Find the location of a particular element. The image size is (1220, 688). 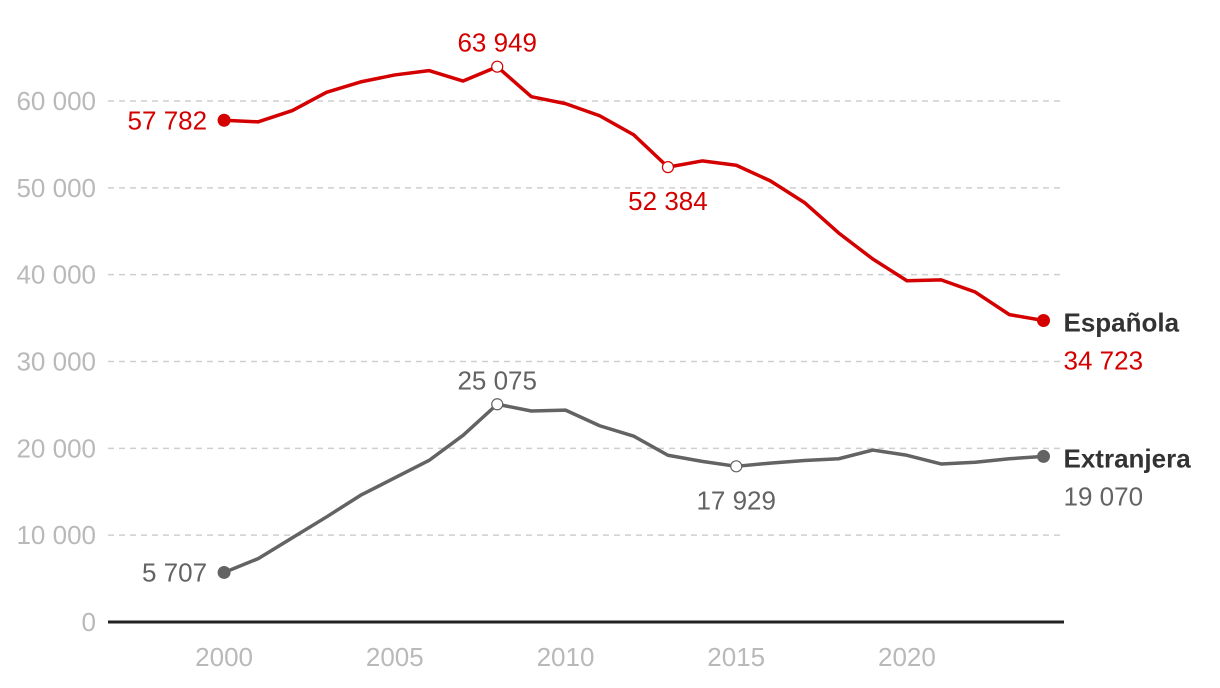

x-tick-label: 2010 is located at coordinates (566, 657).